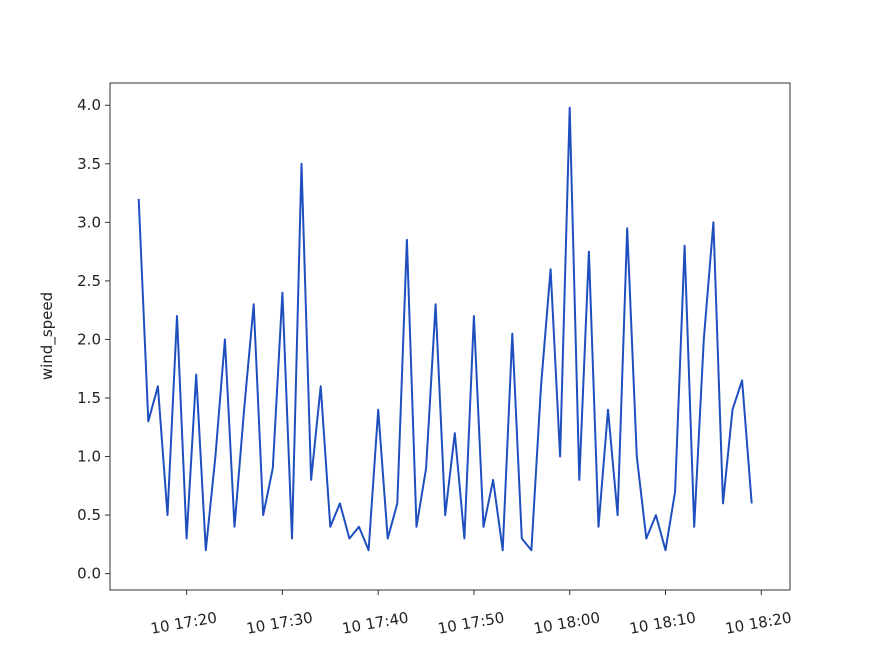 The width and height of the screenshot is (876, 667). What do you see at coordinates (279, 622) in the screenshot?
I see `x-tick-label: 10 17:30` at bounding box center [279, 622].